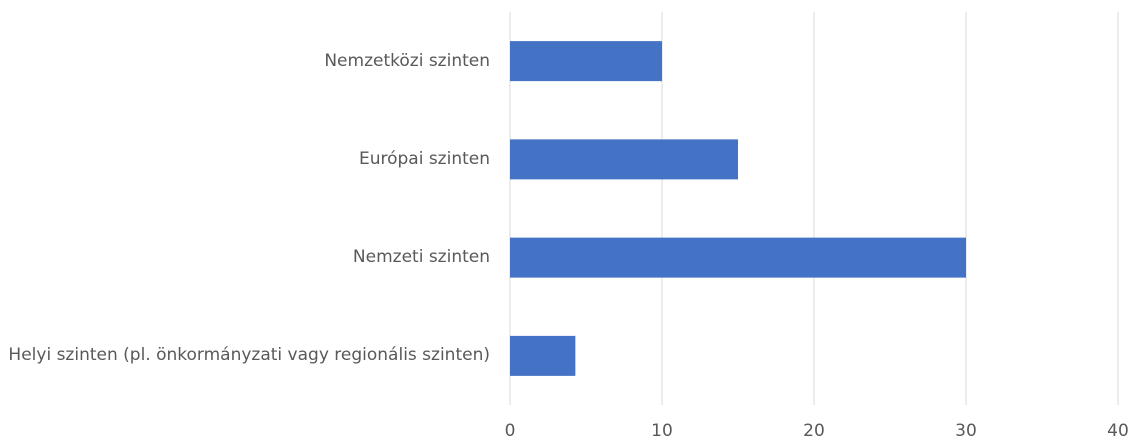 This screenshot has width=1131, height=442. Describe the element at coordinates (814, 431) in the screenshot. I see `x-tick-label: 20` at that location.